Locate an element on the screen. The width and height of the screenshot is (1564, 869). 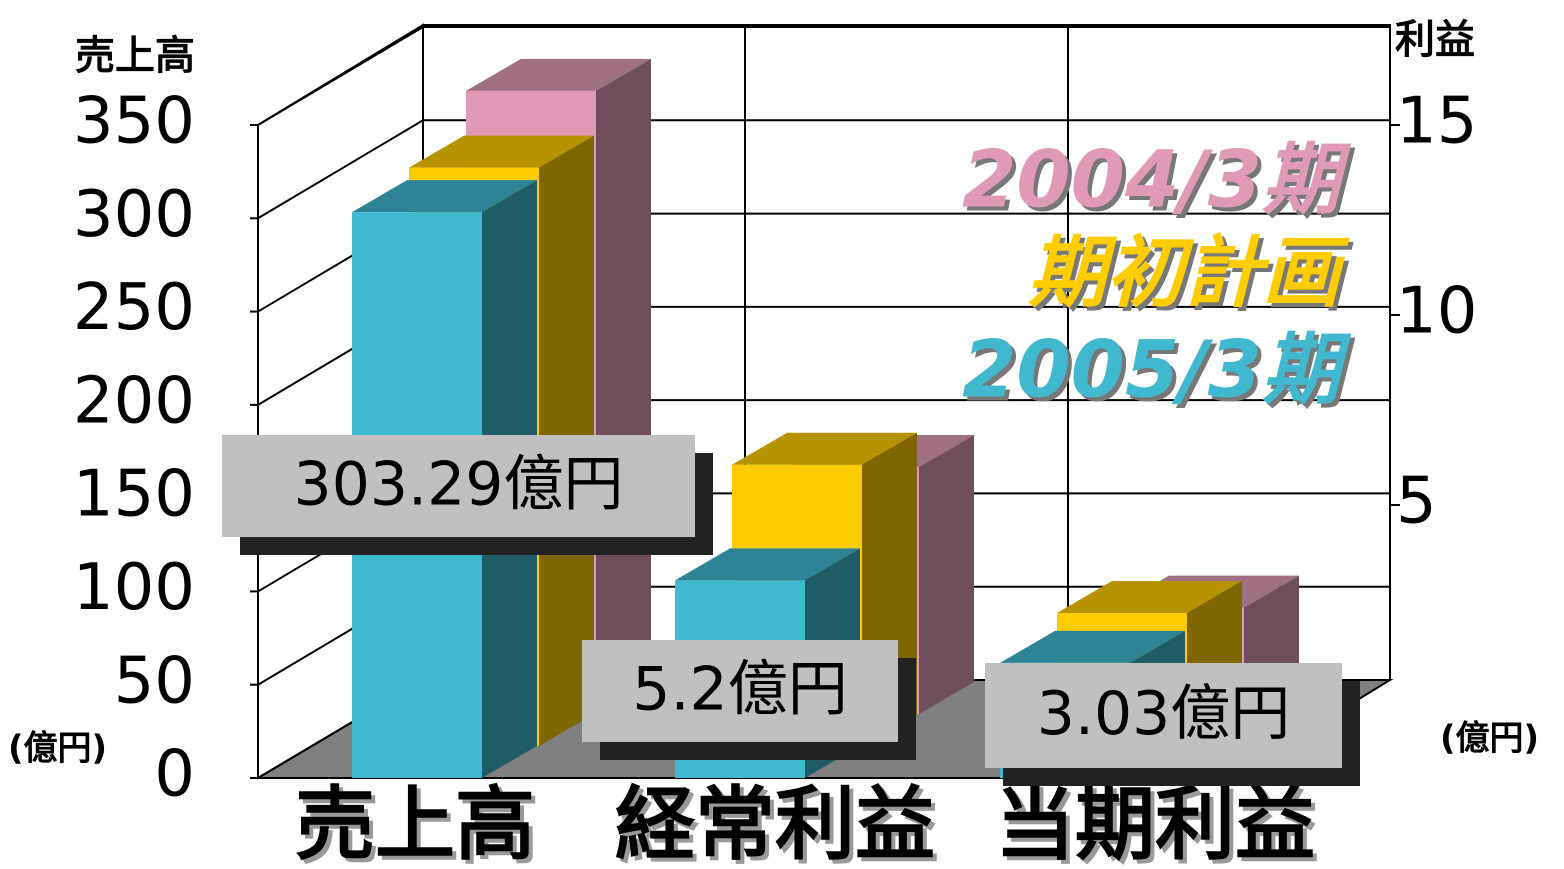
legend-shadow: 2004/3期 is located at coordinates (1161, 184).